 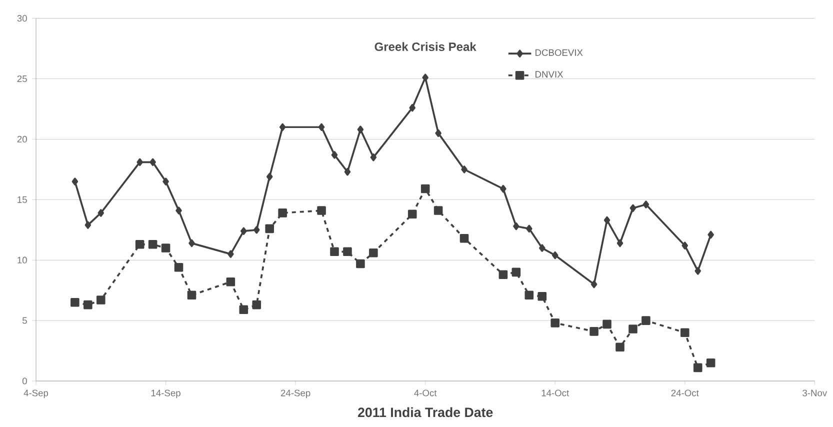 What do you see at coordinates (22, 78) in the screenshot?
I see `y-tick-label: 25` at bounding box center [22, 78].